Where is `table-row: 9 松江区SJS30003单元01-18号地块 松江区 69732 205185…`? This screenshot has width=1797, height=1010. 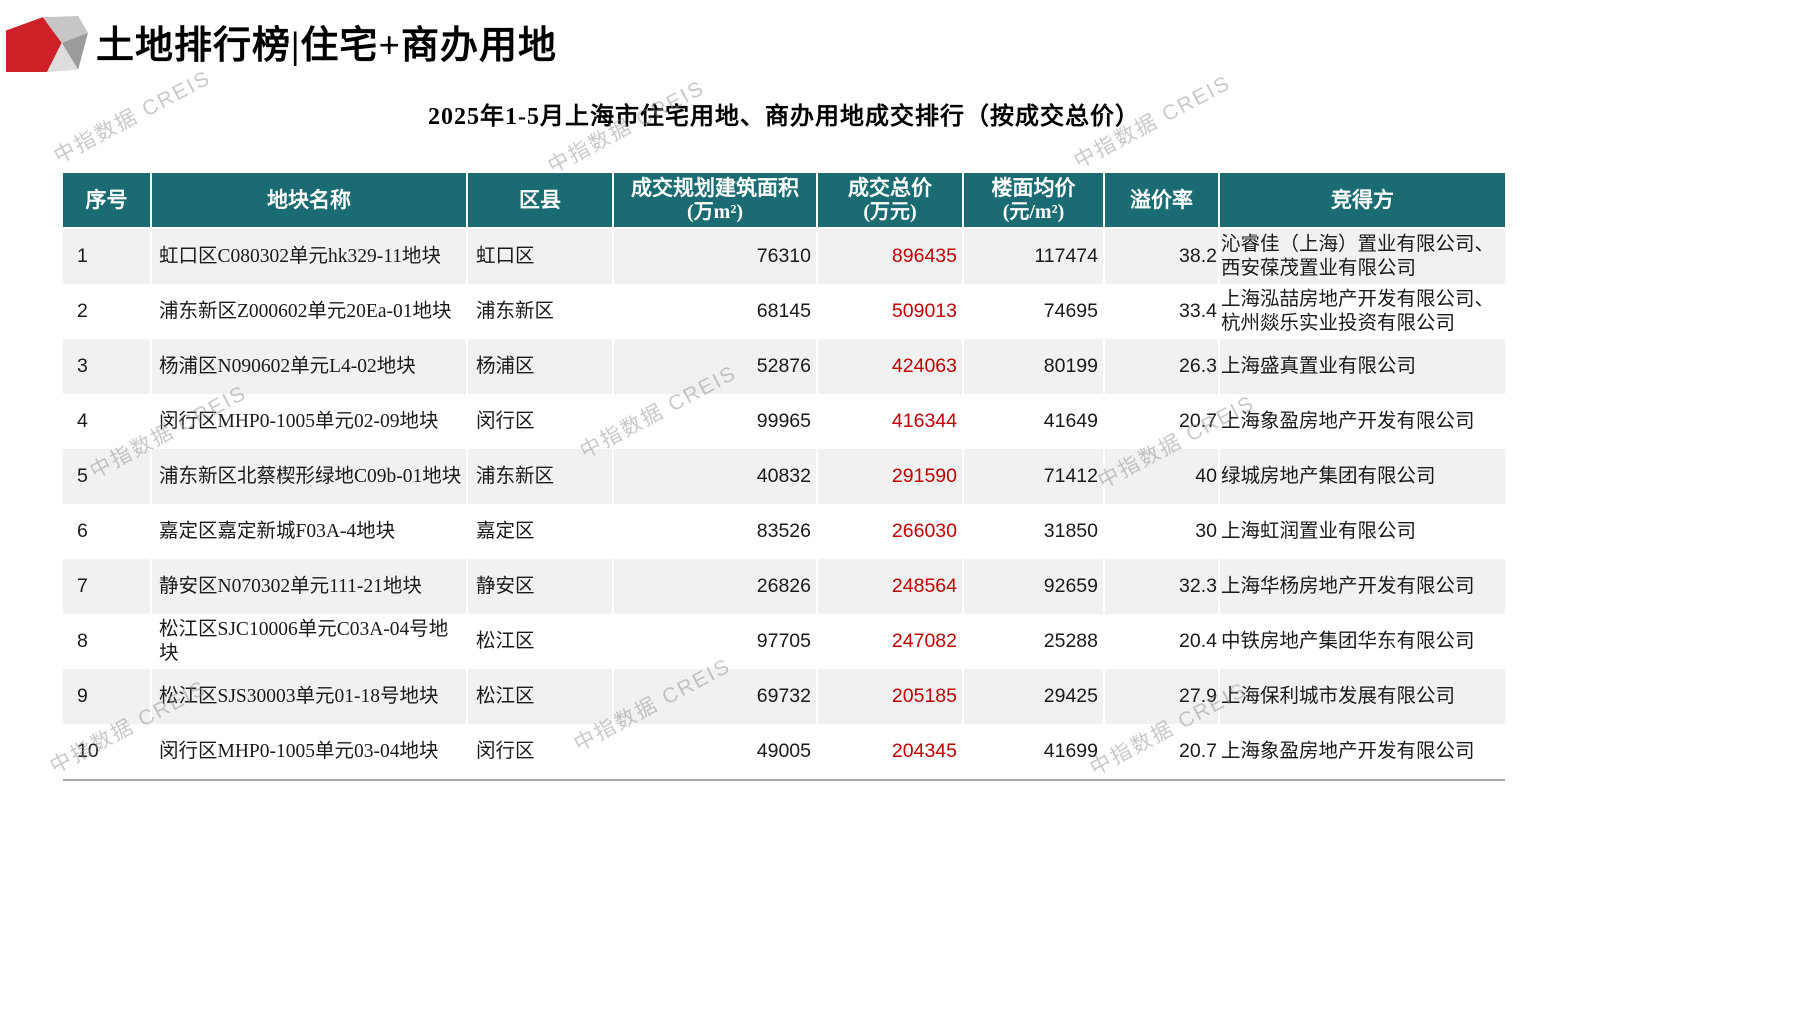
table-row: 9 松江区SJS30003单元01-18号地块 松江区 69732 205185… is located at coordinates (784, 696).